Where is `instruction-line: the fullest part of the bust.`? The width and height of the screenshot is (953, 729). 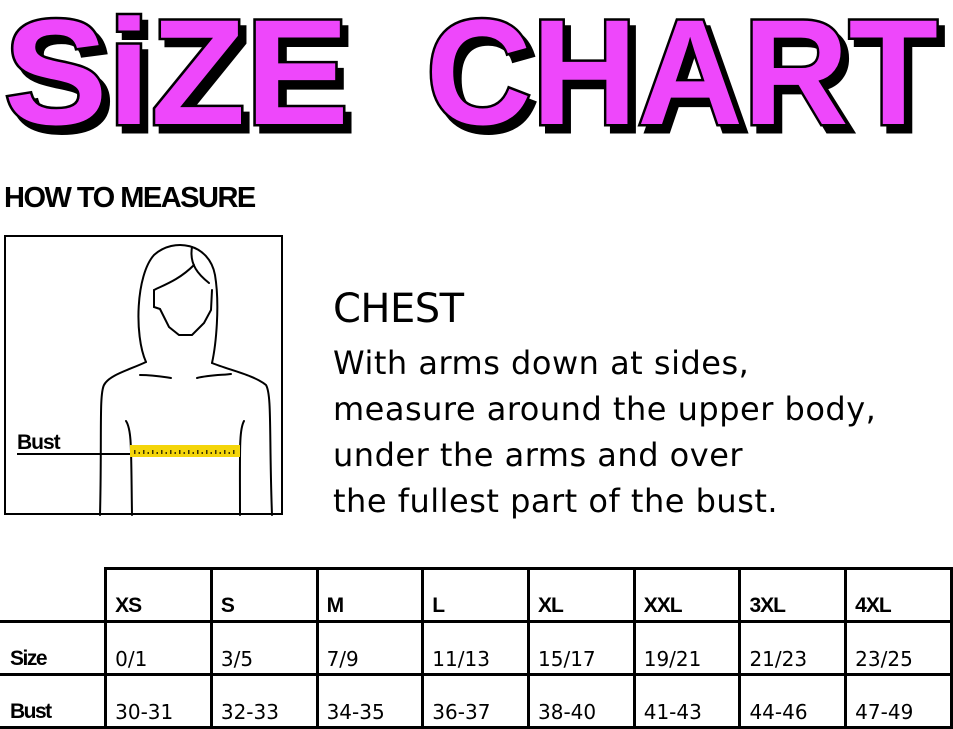
instruction-line: the fullest part of the bust. is located at coordinates (556, 501).